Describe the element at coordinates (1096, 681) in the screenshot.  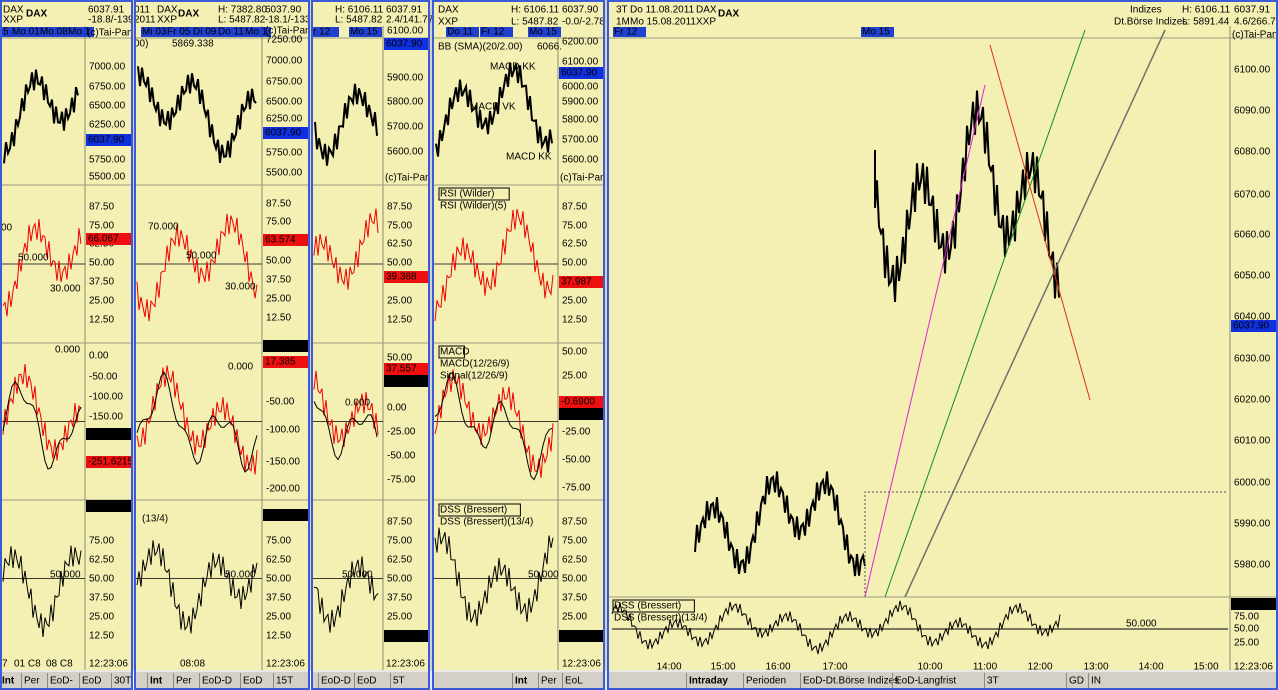
I see `tab-label: IN` at that location.